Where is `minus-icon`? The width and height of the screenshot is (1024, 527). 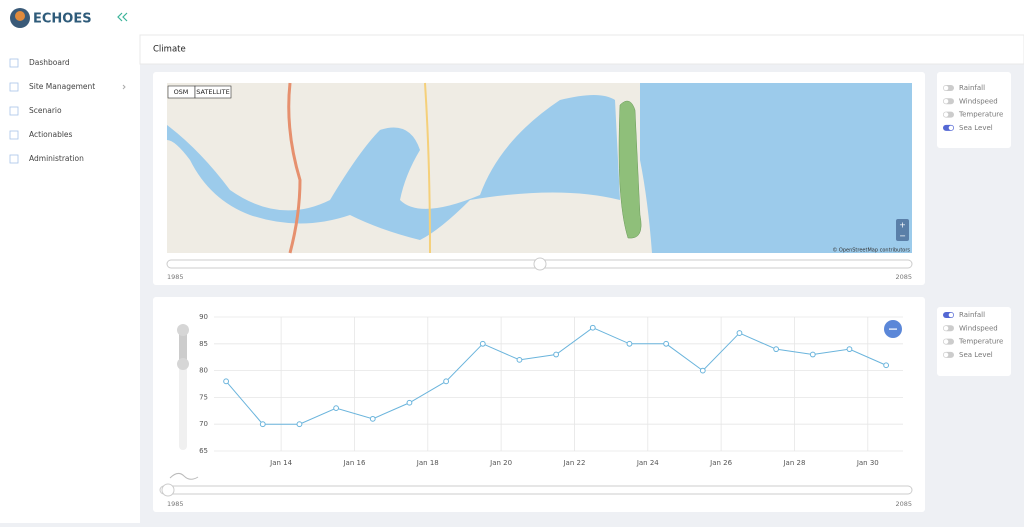 minus-icon is located at coordinates (893, 329).